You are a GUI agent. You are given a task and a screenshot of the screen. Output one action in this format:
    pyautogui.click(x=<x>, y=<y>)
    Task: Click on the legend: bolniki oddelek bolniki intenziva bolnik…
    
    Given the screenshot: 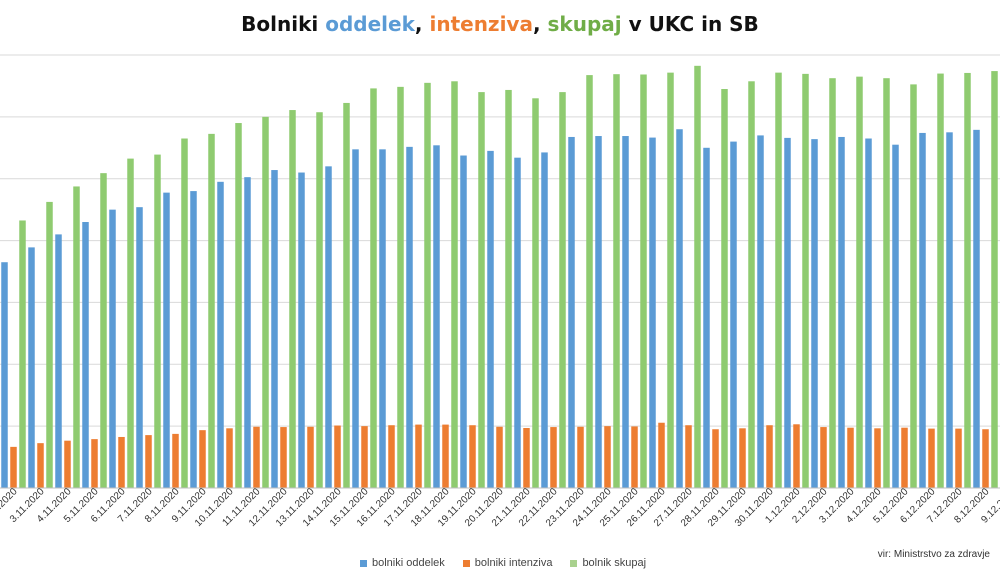 What is the action you would take?
    pyautogui.click(x=503, y=563)
    